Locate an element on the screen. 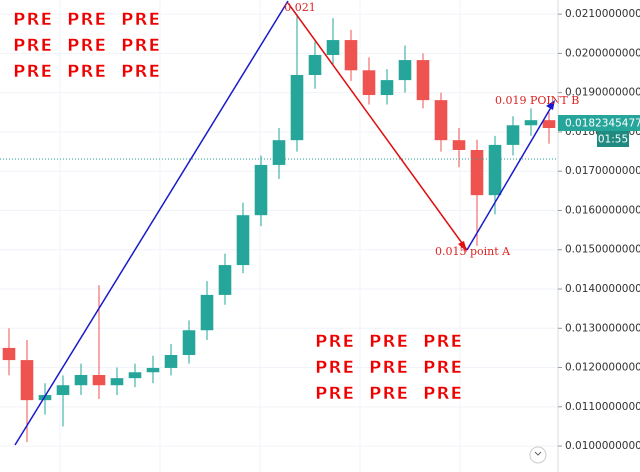 Image resolution: width=640 pixels, height=472 pixels. y-tick-label: 0.0110000000 is located at coordinates (602, 407).